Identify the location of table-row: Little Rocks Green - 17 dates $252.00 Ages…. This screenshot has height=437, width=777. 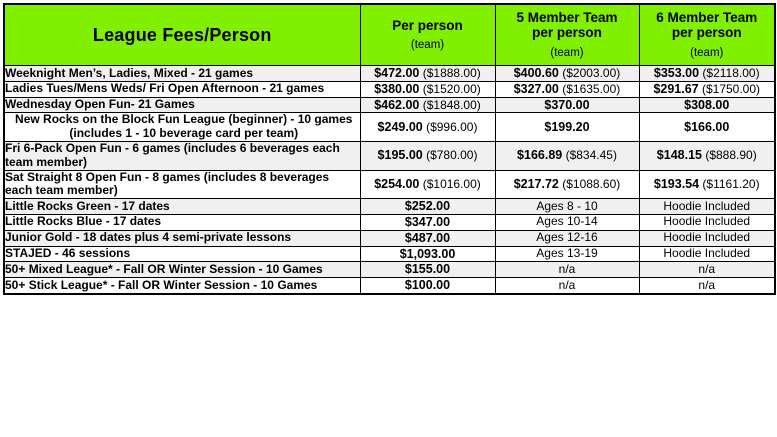
(389, 206).